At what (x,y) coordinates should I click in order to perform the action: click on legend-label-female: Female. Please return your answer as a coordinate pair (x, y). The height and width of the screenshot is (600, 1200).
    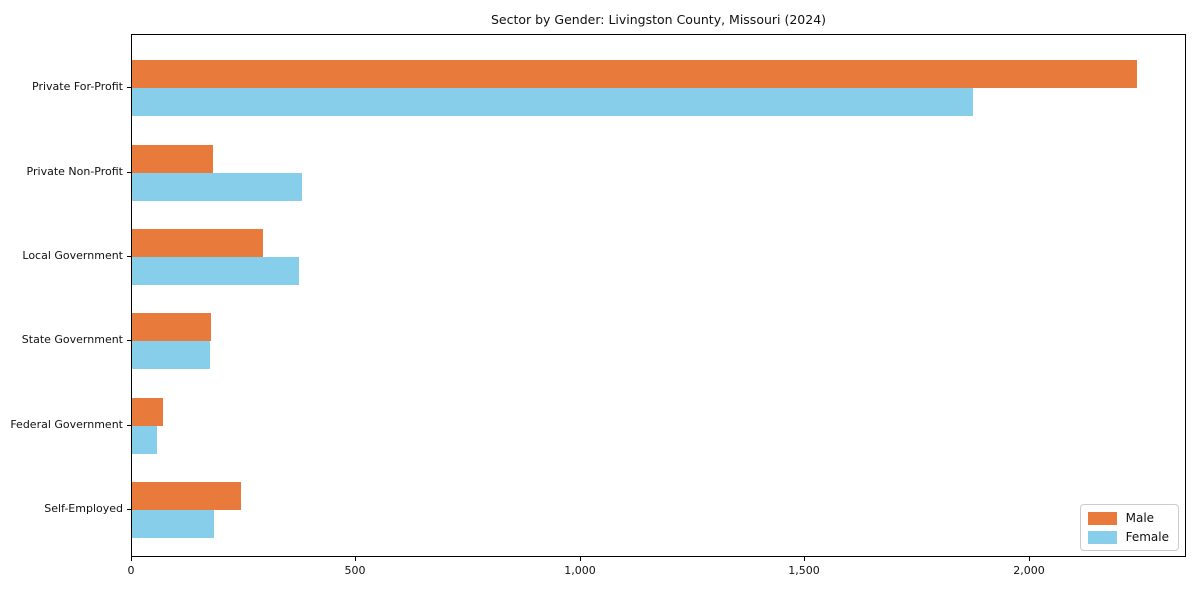
    Looking at the image, I should click on (1147, 537).